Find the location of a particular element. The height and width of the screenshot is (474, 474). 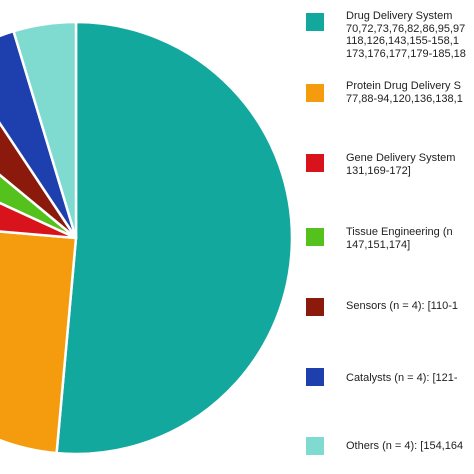

legend-line: 173,176,177,179-185,18 is located at coordinates (410, 54).